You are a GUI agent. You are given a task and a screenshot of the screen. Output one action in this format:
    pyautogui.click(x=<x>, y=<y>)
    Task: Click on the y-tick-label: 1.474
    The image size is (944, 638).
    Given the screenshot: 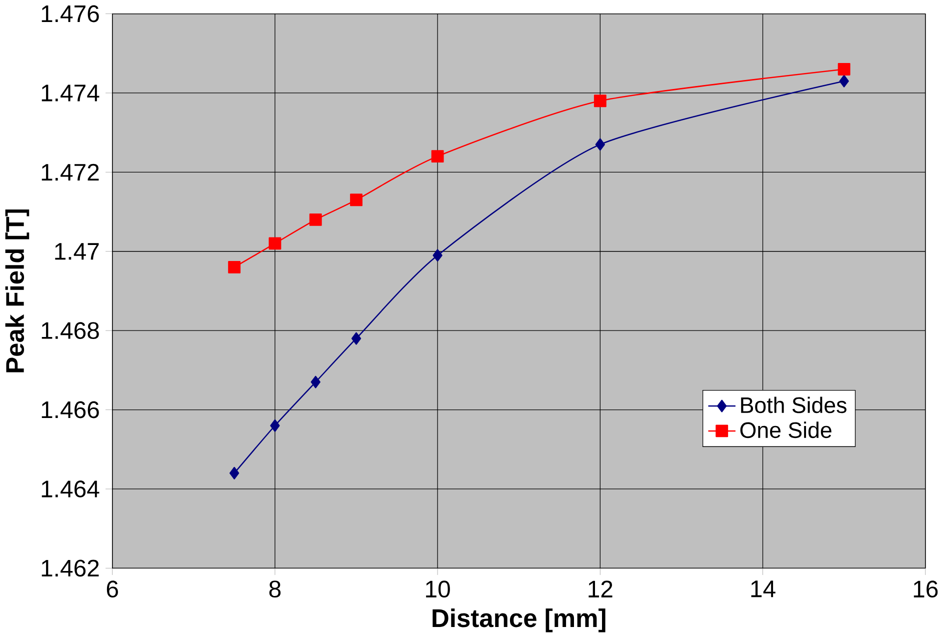 What is the action you would take?
    pyautogui.click(x=71, y=93)
    